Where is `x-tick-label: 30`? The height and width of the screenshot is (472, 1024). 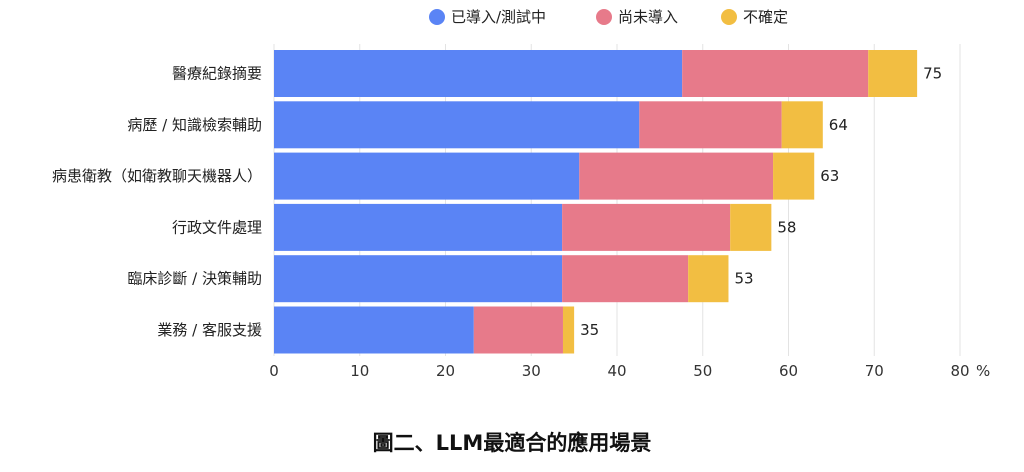
x-tick-label: 30 is located at coordinates (531, 371).